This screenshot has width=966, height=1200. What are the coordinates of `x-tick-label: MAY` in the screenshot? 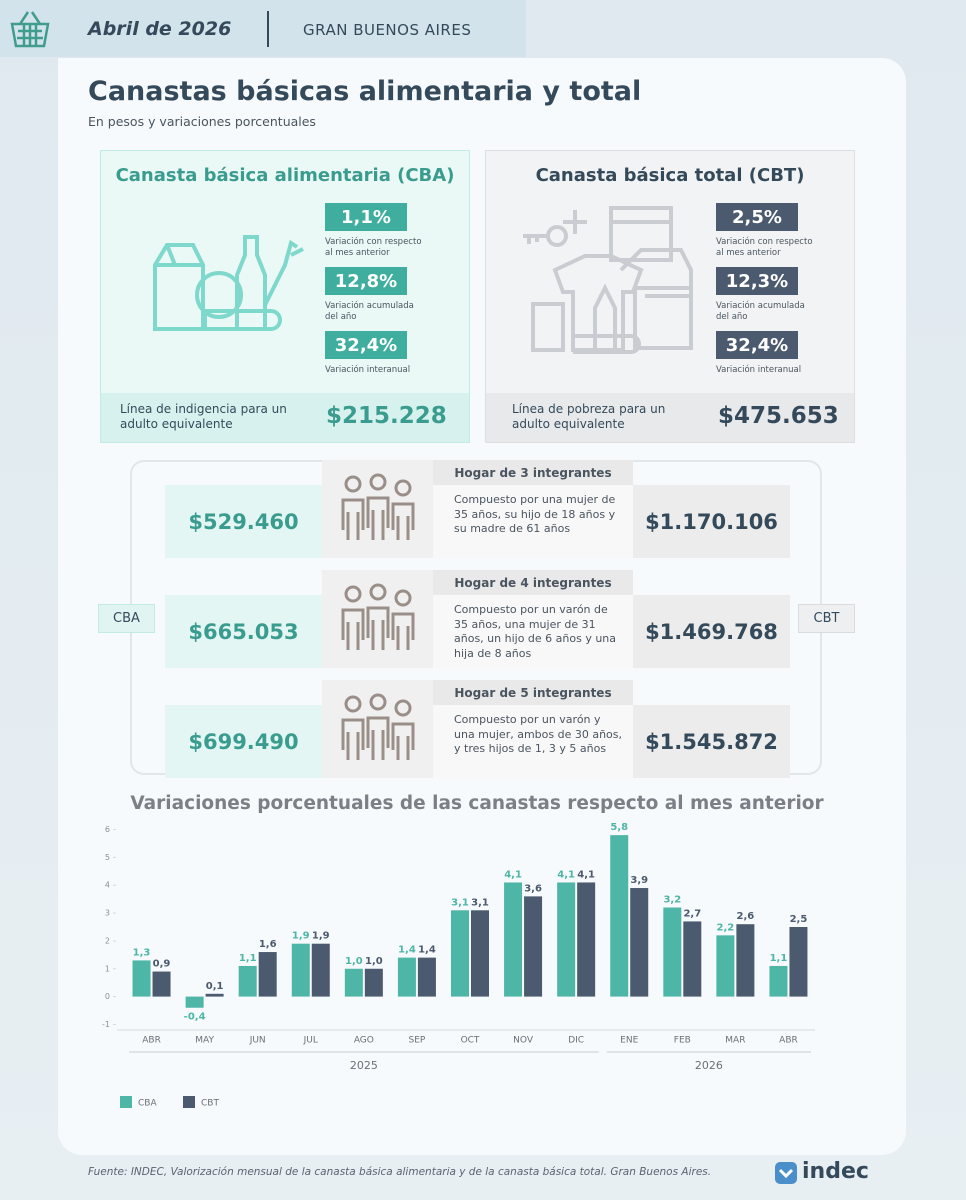 It's located at (204, 1041).